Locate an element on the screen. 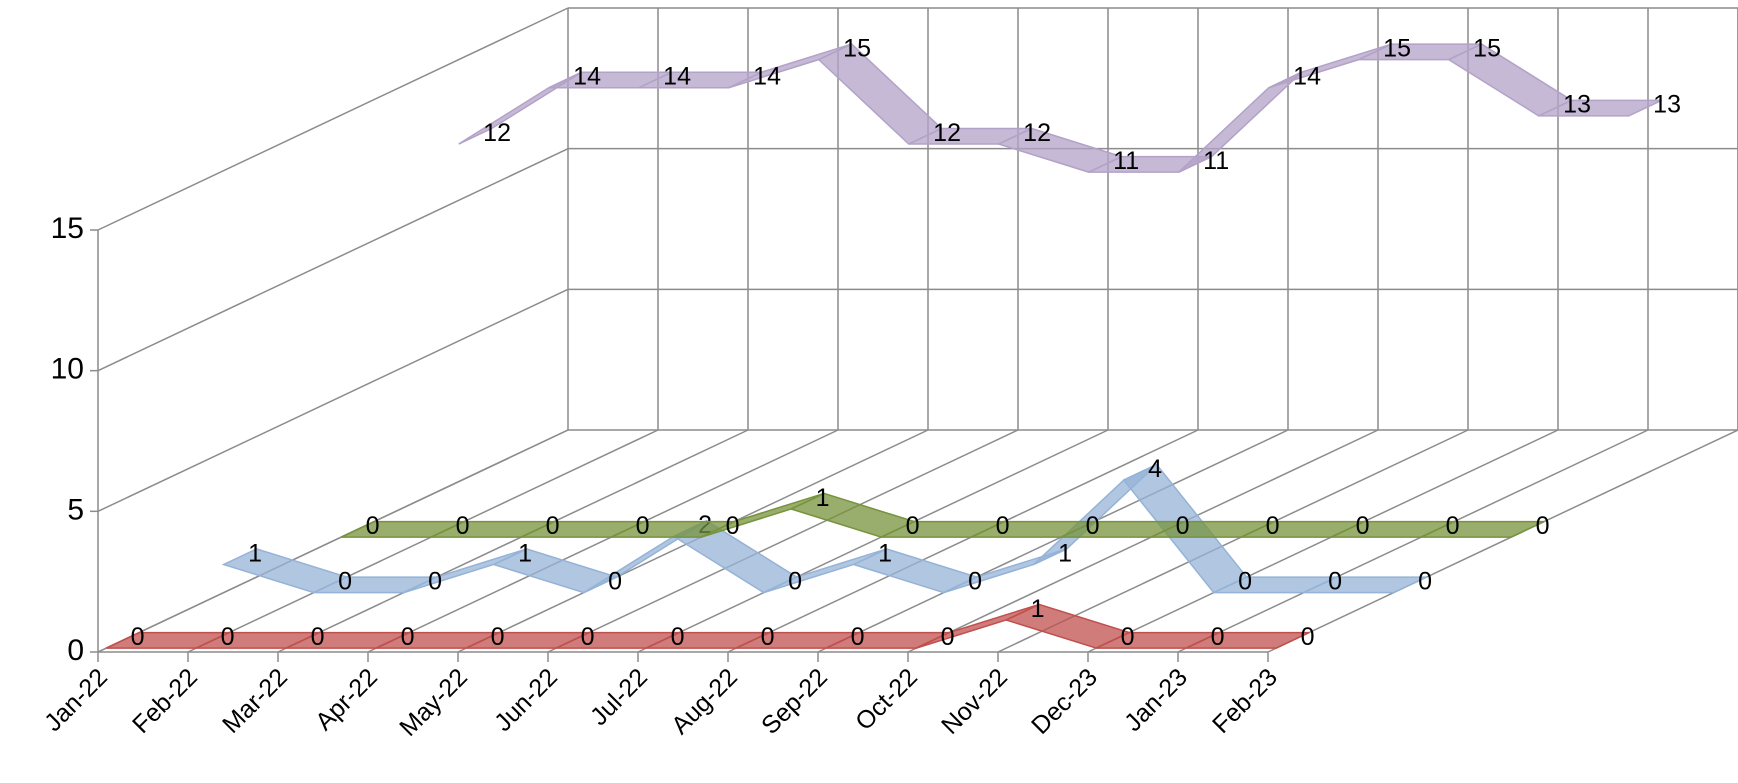  x-tick-label: Jun-22 is located at coordinates (526, 700).